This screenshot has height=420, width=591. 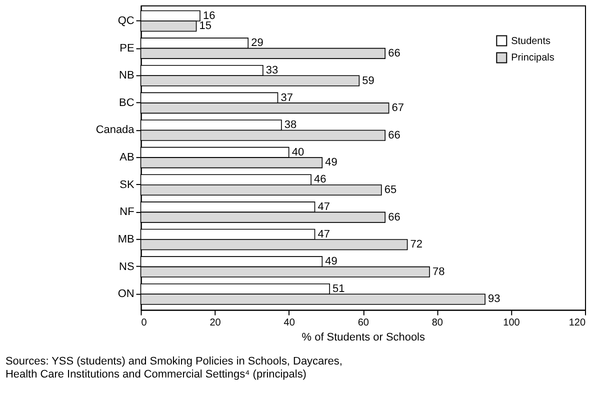 What do you see at coordinates (494, 299) in the screenshot?
I see `data-label: 93` at bounding box center [494, 299].